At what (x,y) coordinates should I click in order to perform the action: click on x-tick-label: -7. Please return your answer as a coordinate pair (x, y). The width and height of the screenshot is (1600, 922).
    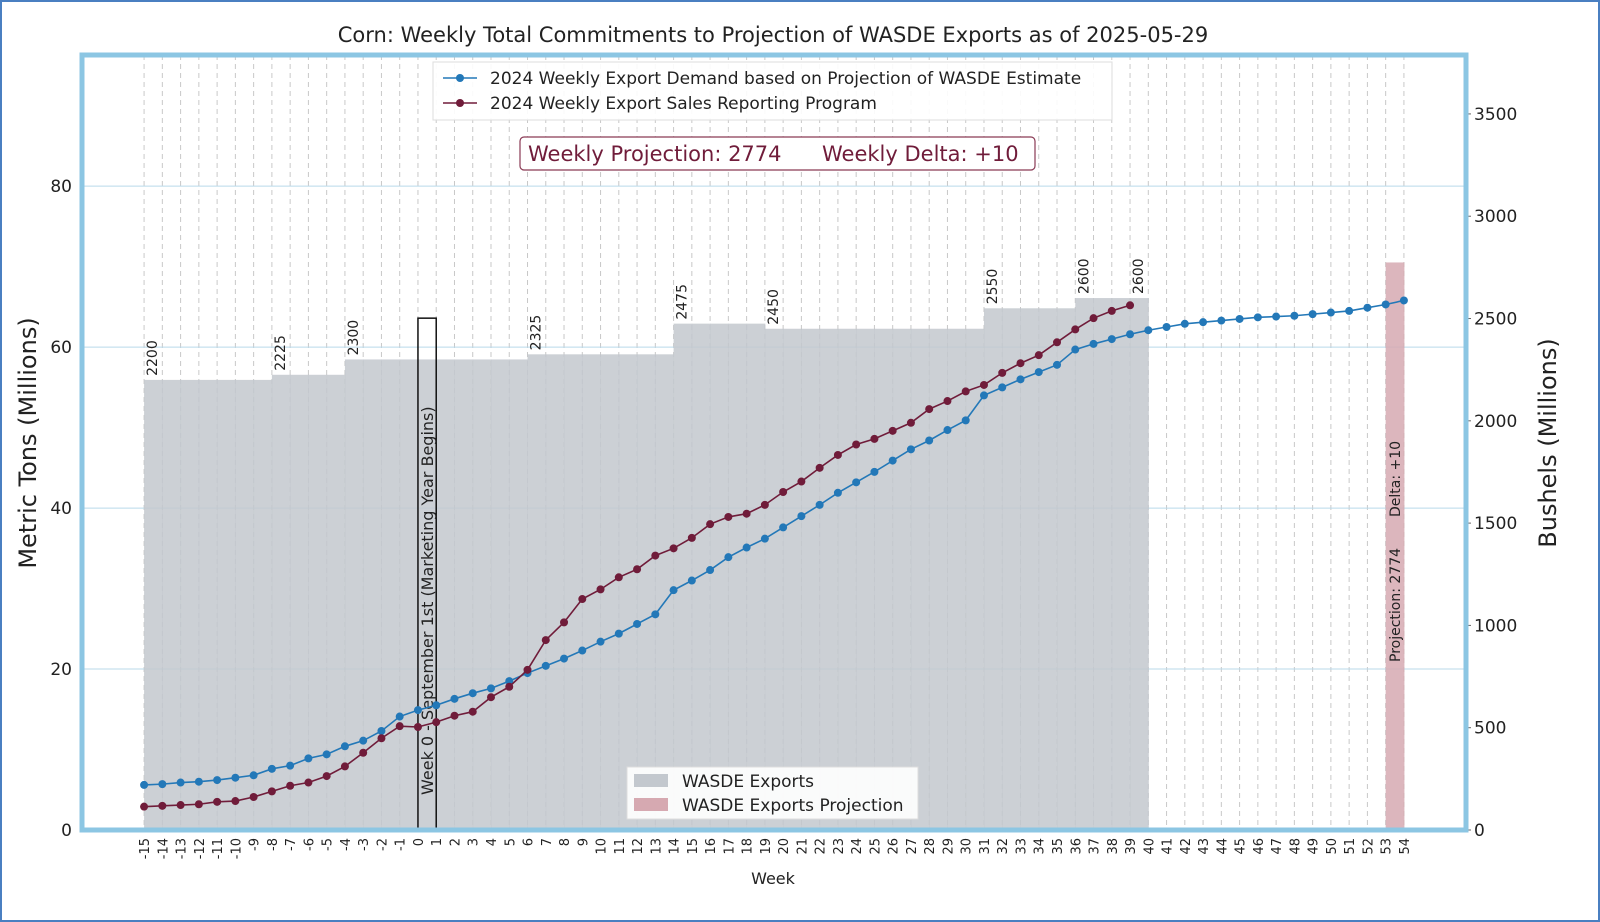
    Looking at the image, I should click on (291, 844).